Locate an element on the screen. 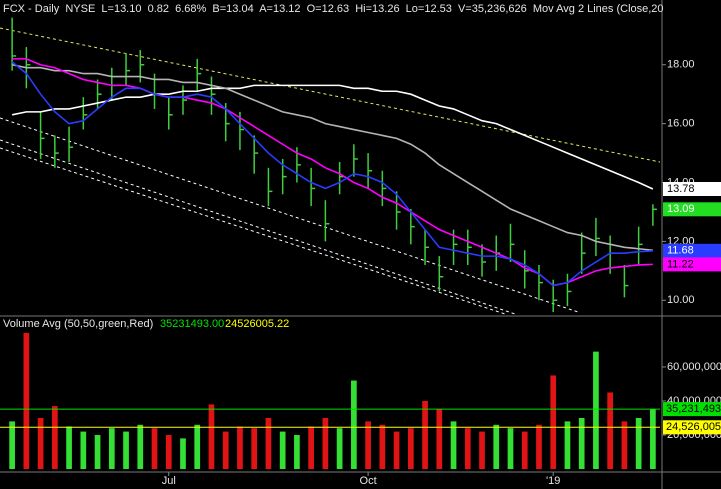  volume-average-label: 24526005.22 is located at coordinates (257, 324).